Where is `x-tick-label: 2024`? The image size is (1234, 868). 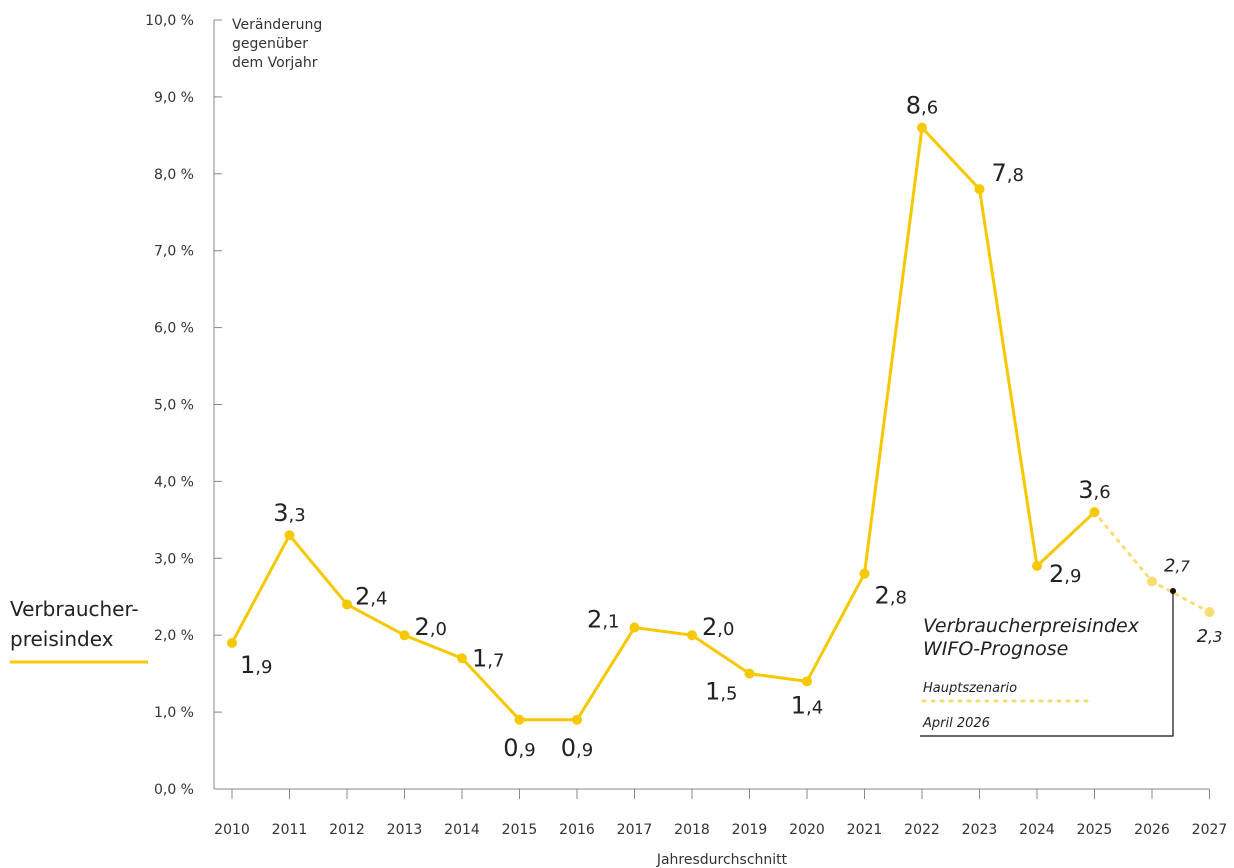
x-tick-label: 2024 is located at coordinates (1037, 830).